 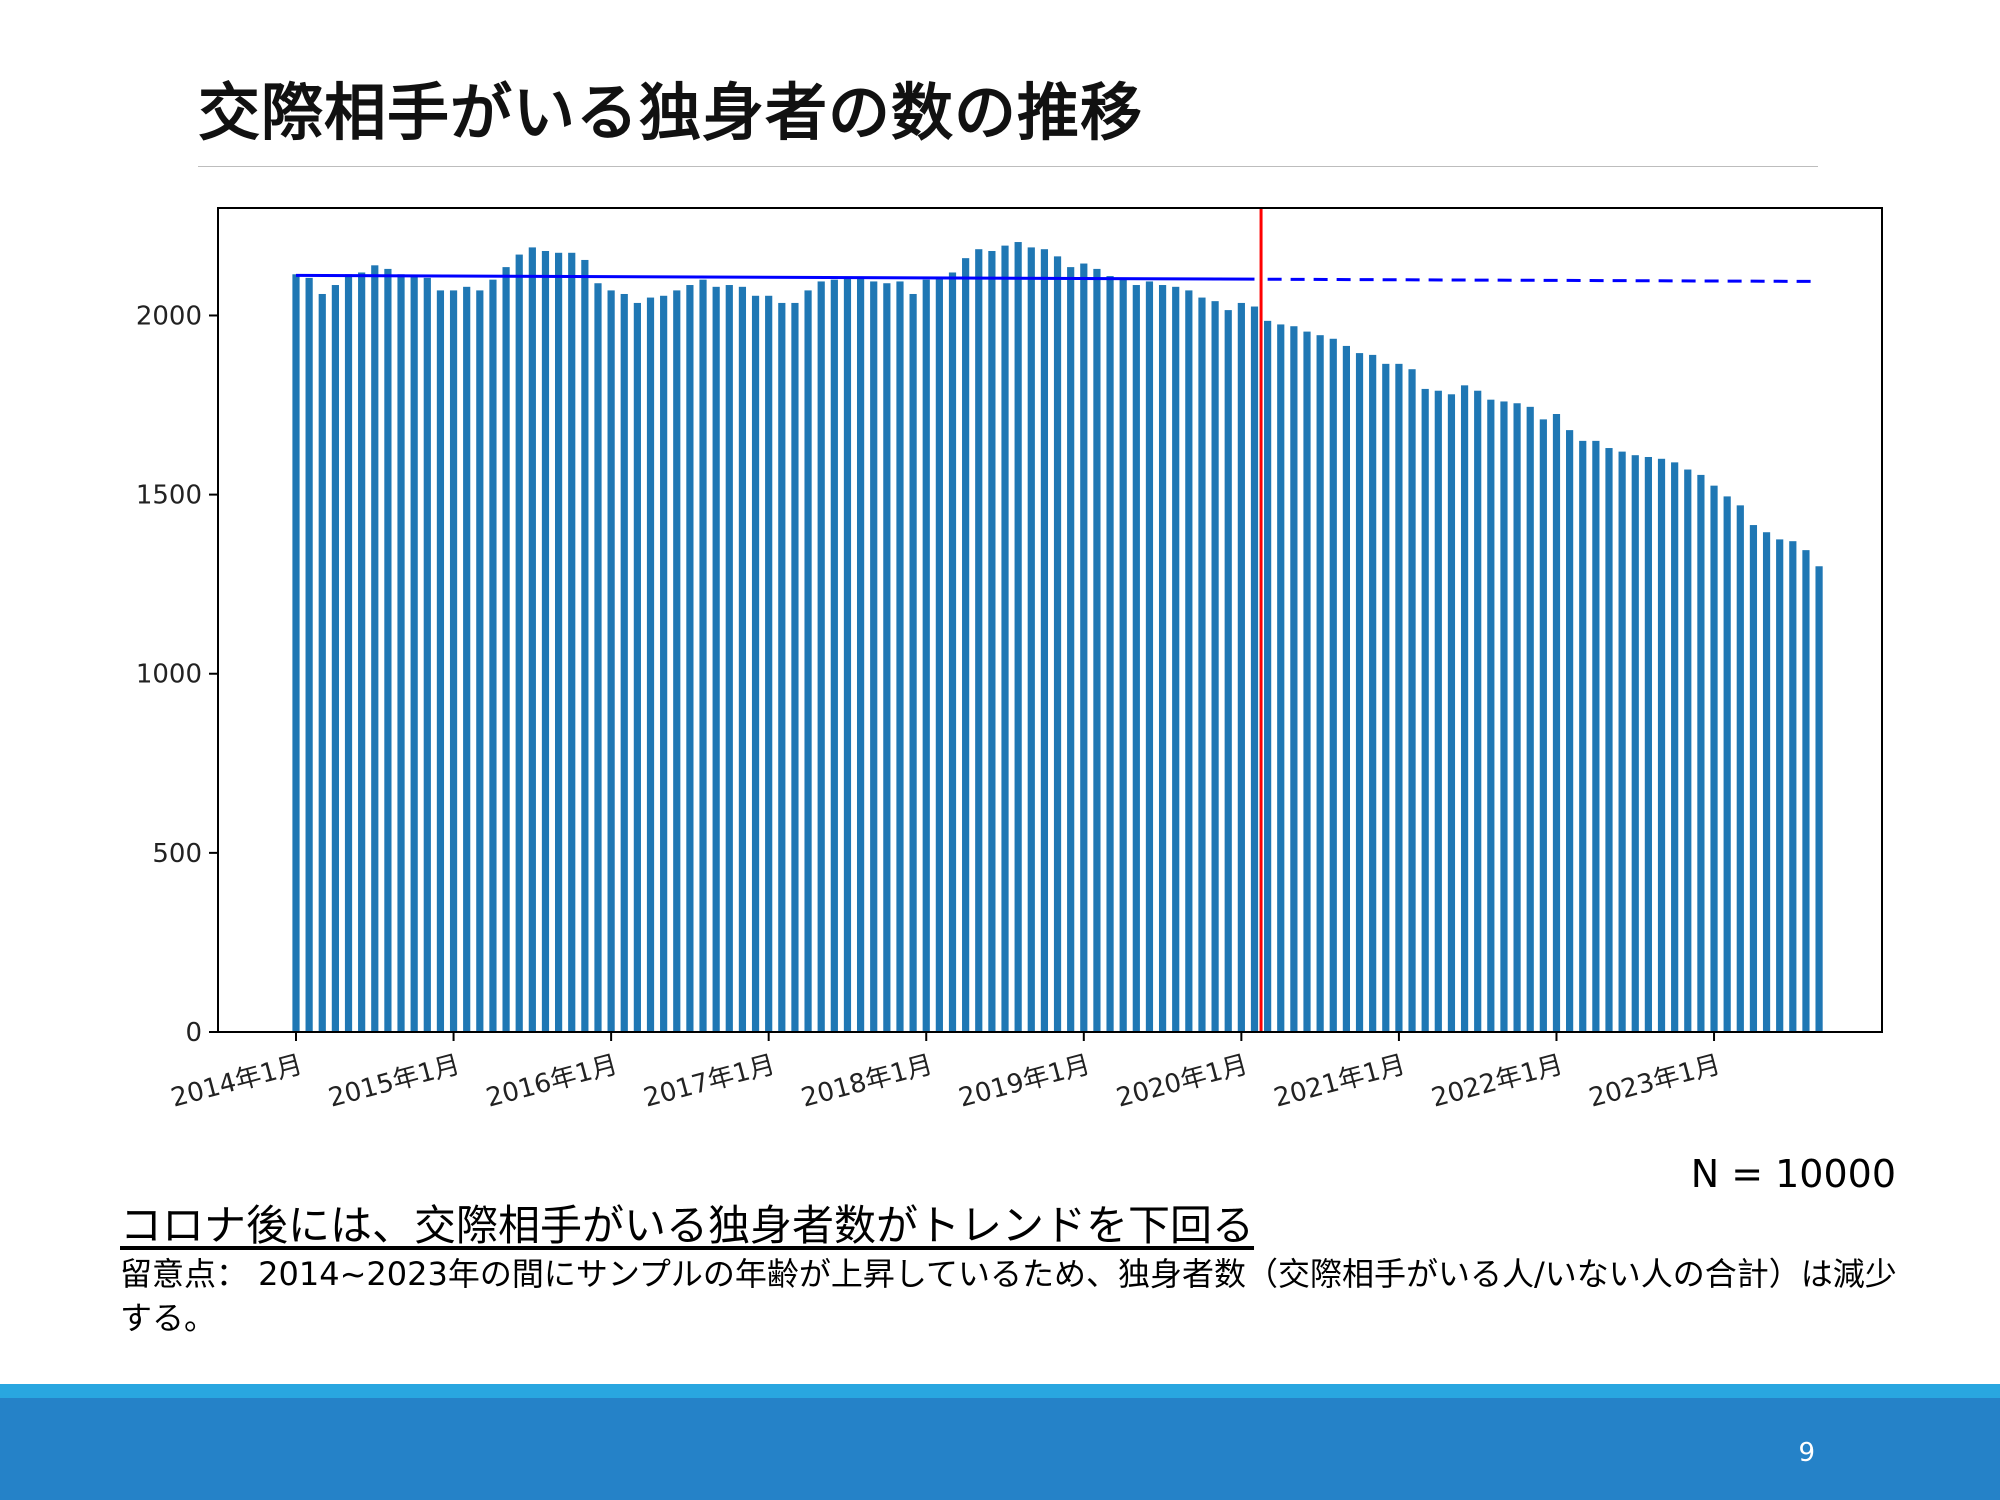 What do you see at coordinates (237, 1082) in the screenshot?
I see `x-tick-label: 2014年1月` at bounding box center [237, 1082].